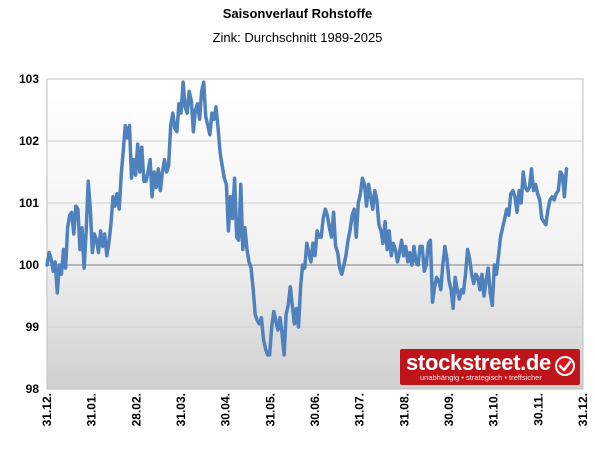 The image size is (595, 450). Describe the element at coordinates (92, 409) in the screenshot. I see `x-tick-label: 31.01.` at that location.